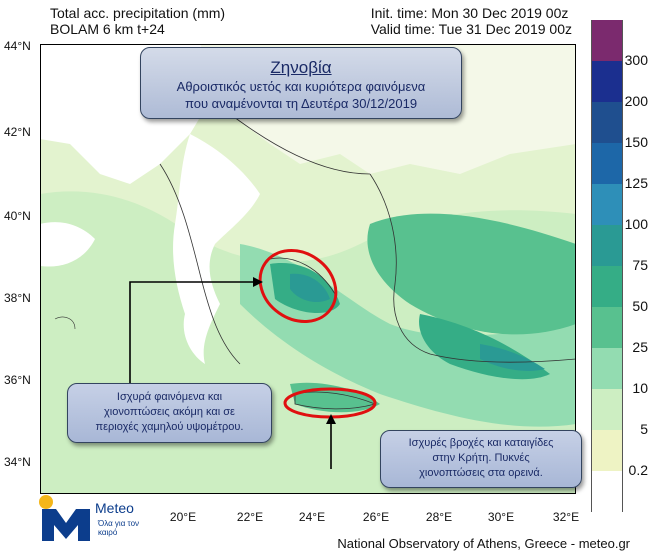  I want to click on lat-tick: 36°N, so click(17, 380).